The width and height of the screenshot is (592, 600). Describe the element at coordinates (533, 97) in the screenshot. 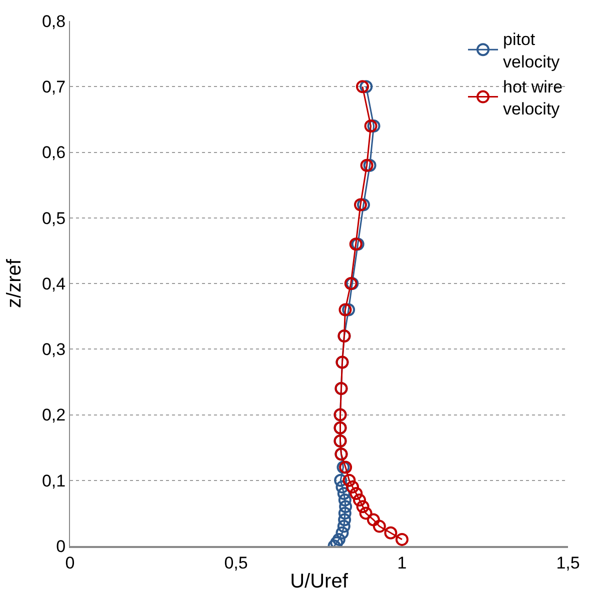

I see `legend-label: hot wire velocity` at that location.